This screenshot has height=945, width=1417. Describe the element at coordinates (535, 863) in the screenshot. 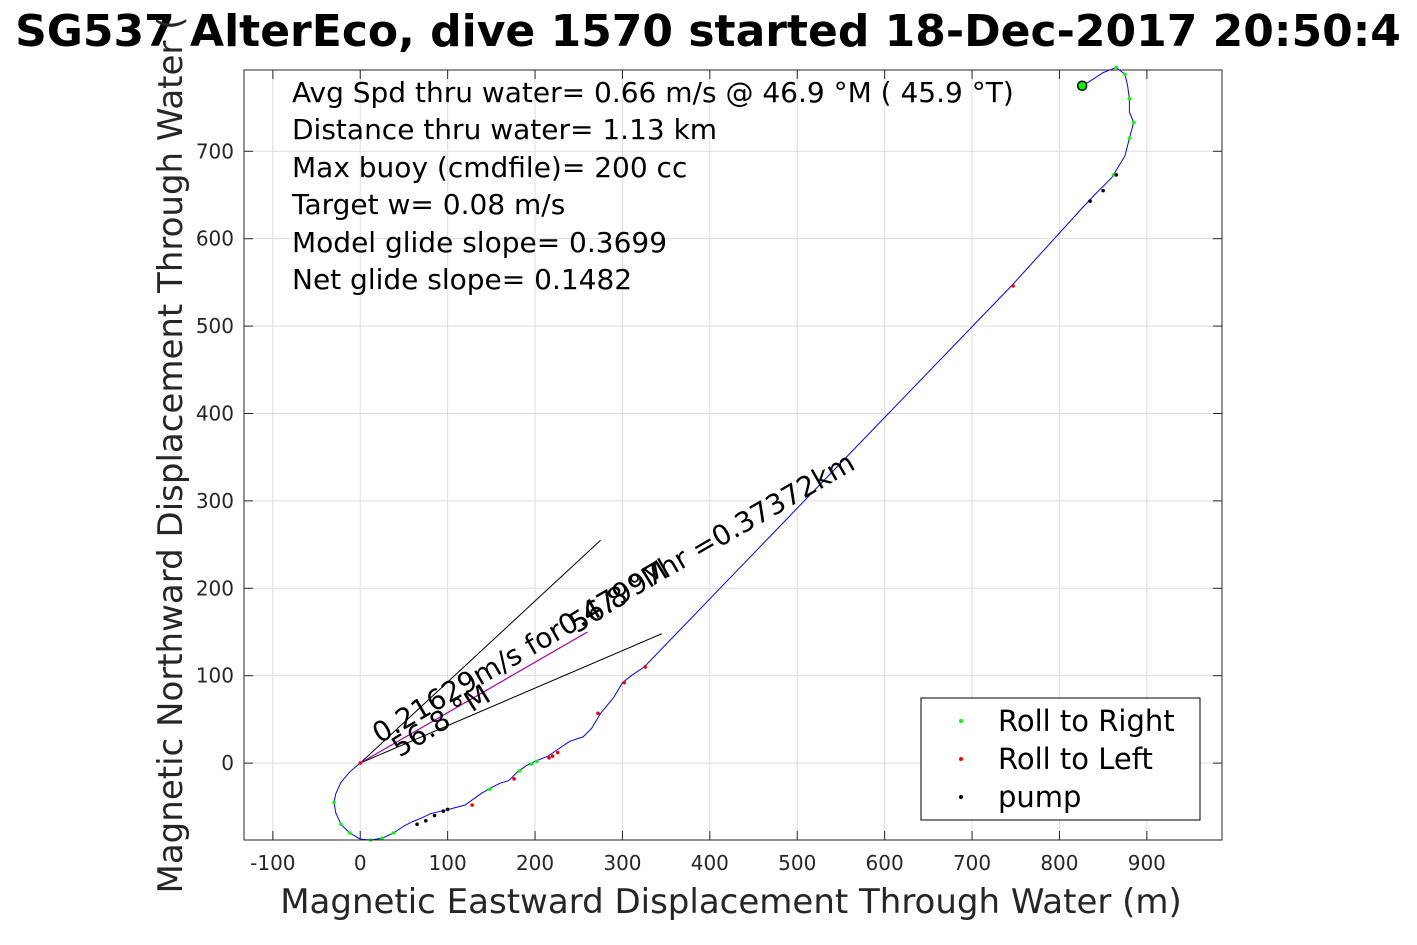

I see `x-tick-label: 200` at that location.